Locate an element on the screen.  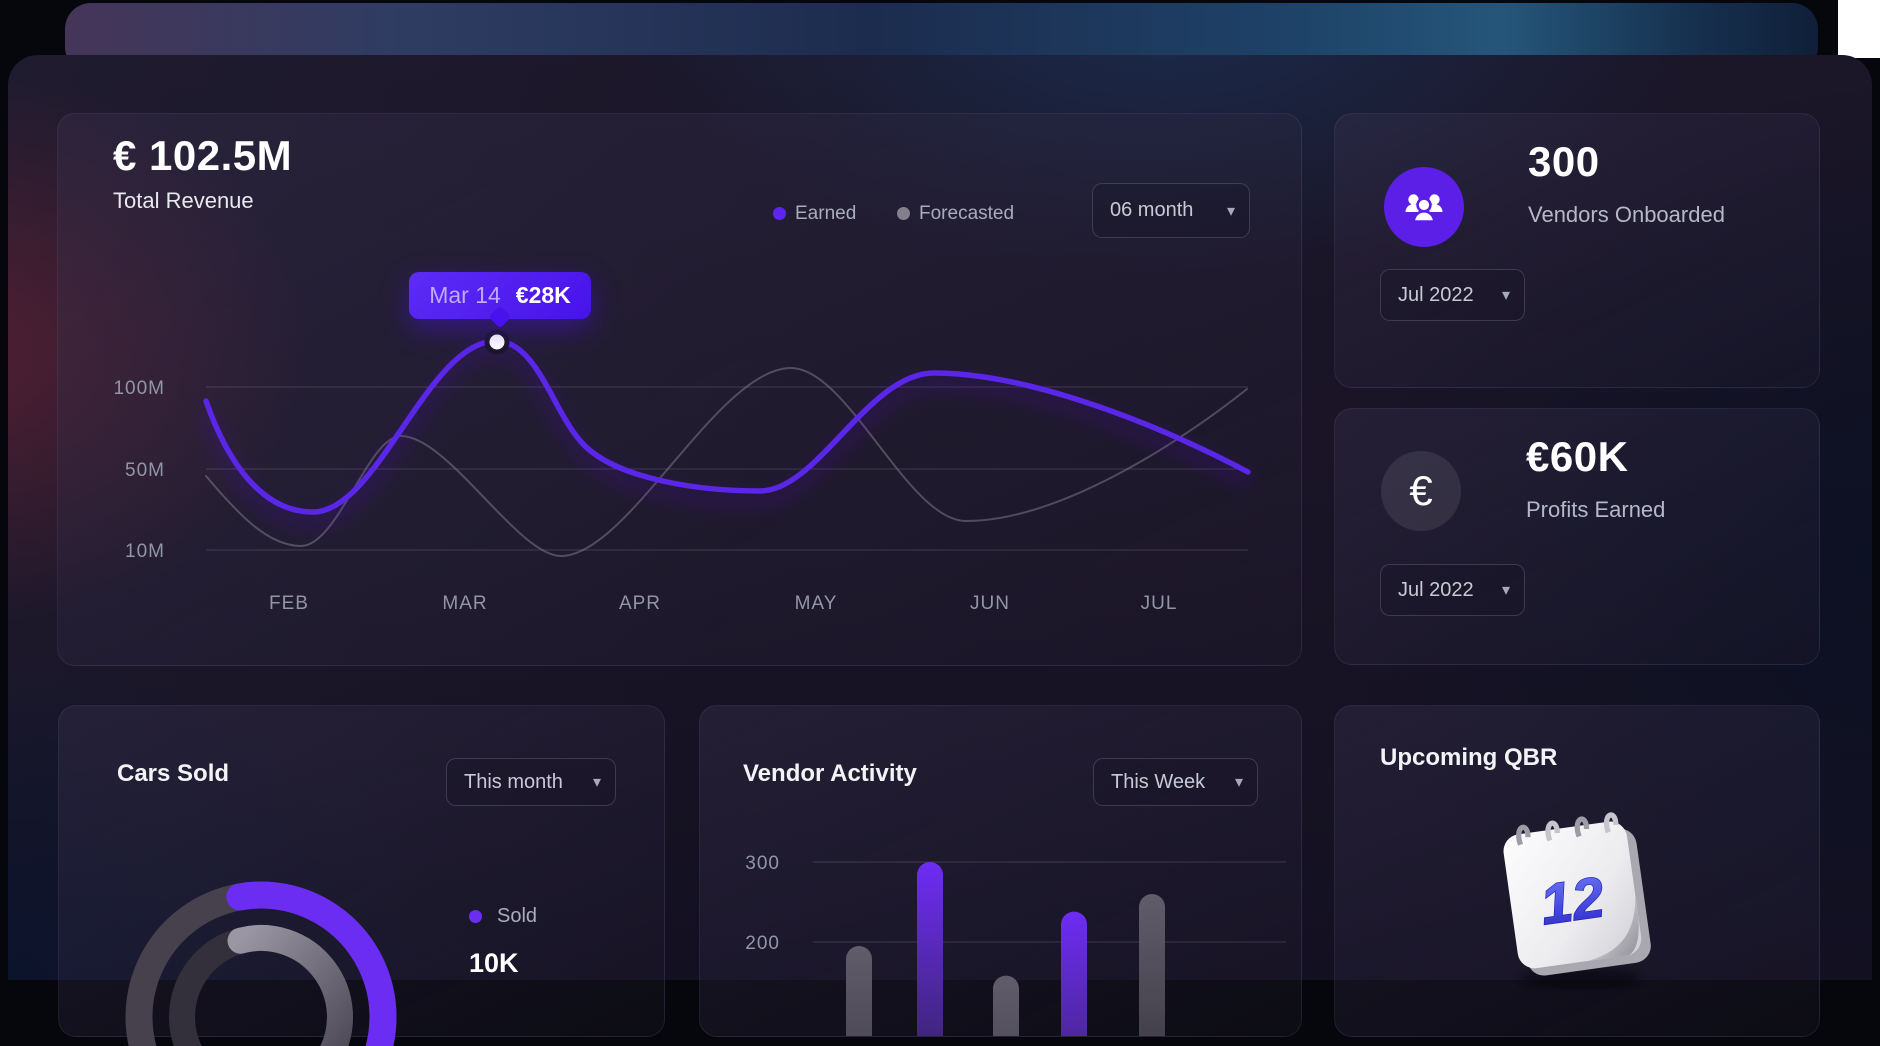
activity-bars-group is located at coordinates (1005, 949).